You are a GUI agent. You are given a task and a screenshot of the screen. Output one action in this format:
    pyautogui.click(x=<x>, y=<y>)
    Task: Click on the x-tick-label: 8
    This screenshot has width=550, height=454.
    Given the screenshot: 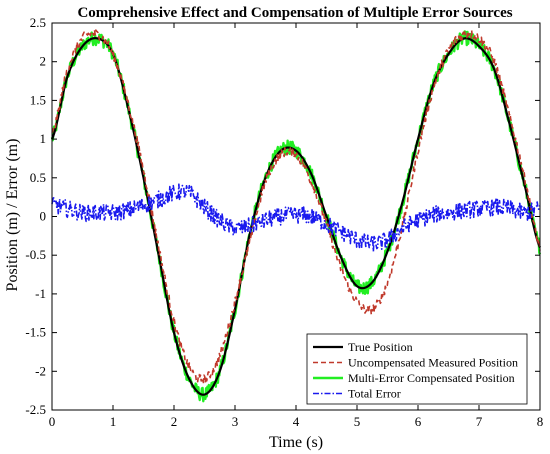 What is the action you would take?
    pyautogui.click(x=540, y=421)
    